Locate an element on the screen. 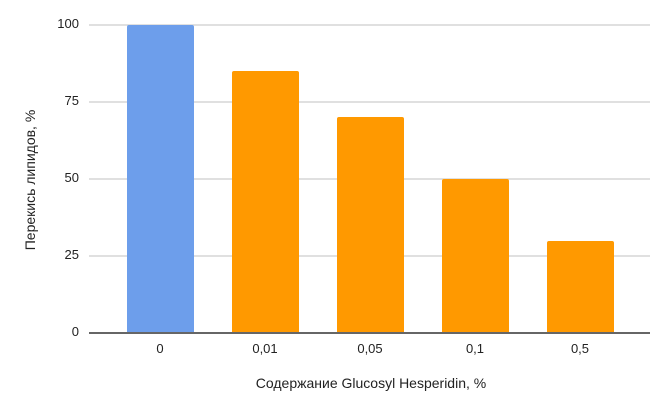  y-tick-50: 50 is located at coordinates (71, 177).